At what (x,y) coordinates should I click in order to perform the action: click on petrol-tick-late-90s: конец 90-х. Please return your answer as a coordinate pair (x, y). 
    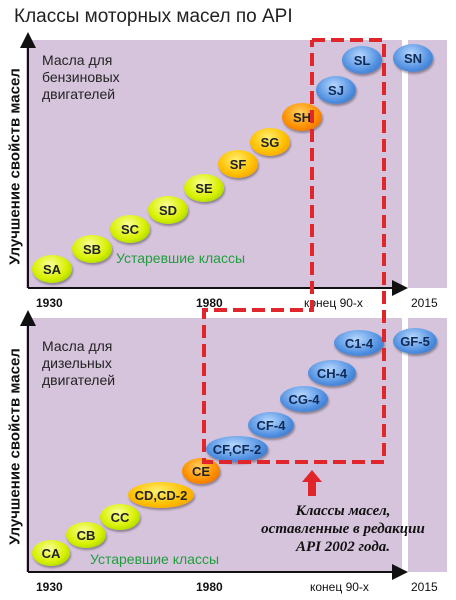
    Looking at the image, I should click on (333, 303).